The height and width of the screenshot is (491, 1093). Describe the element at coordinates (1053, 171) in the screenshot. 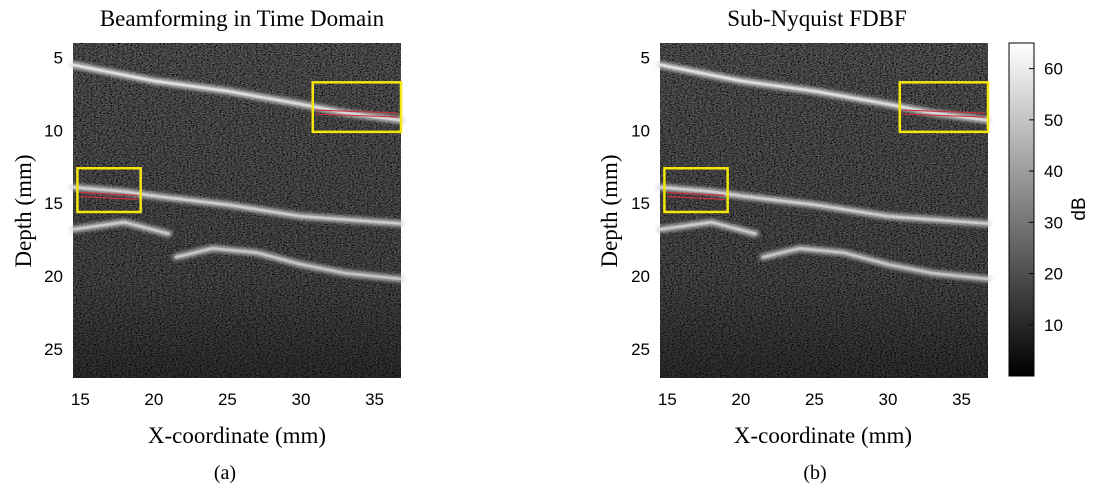

I see `colorbar-tick-label: 40` at that location.